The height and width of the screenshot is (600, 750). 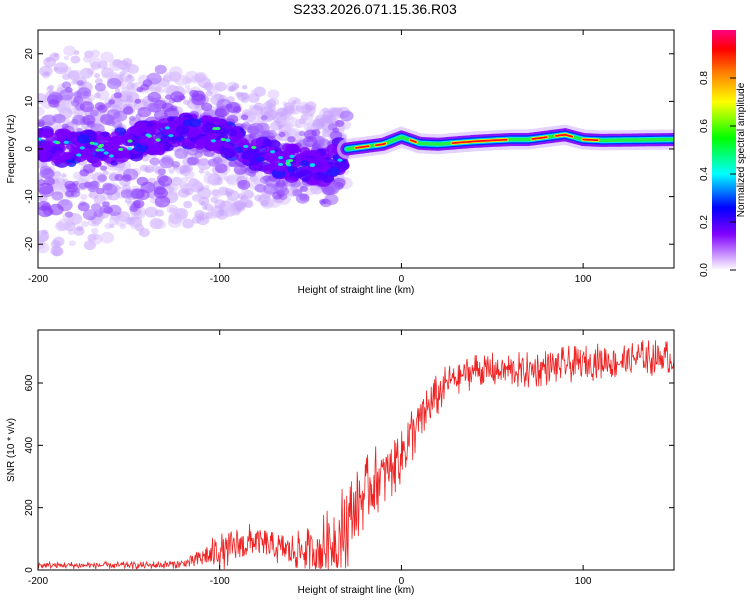 I want to click on snr-xtick-label: -100, so click(x=220, y=581).